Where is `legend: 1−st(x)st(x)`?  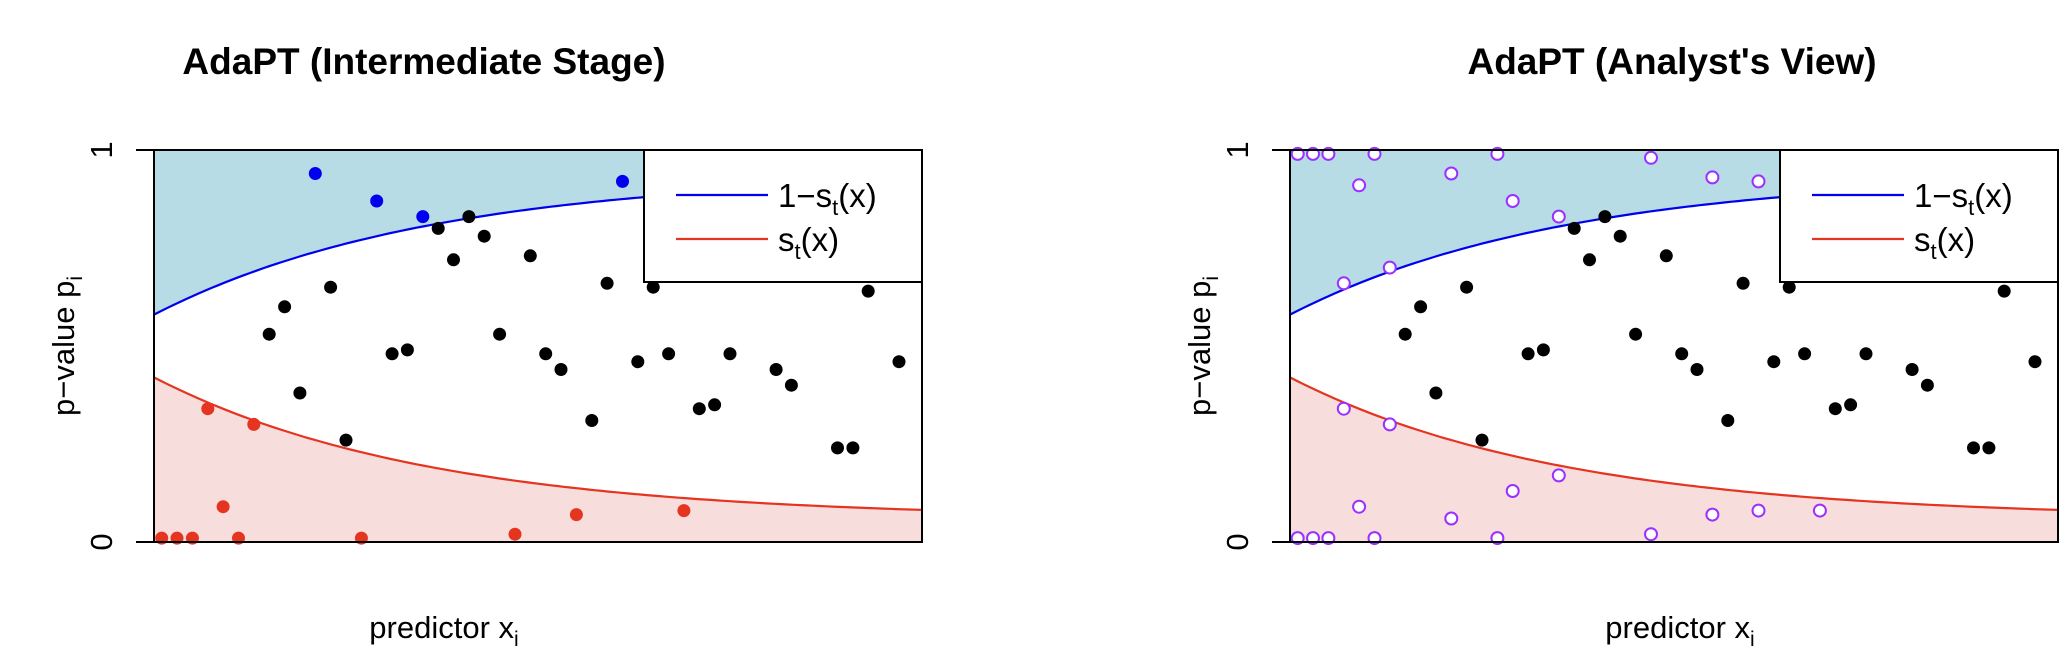 legend: 1−st(x)st(x) is located at coordinates (1919, 216).